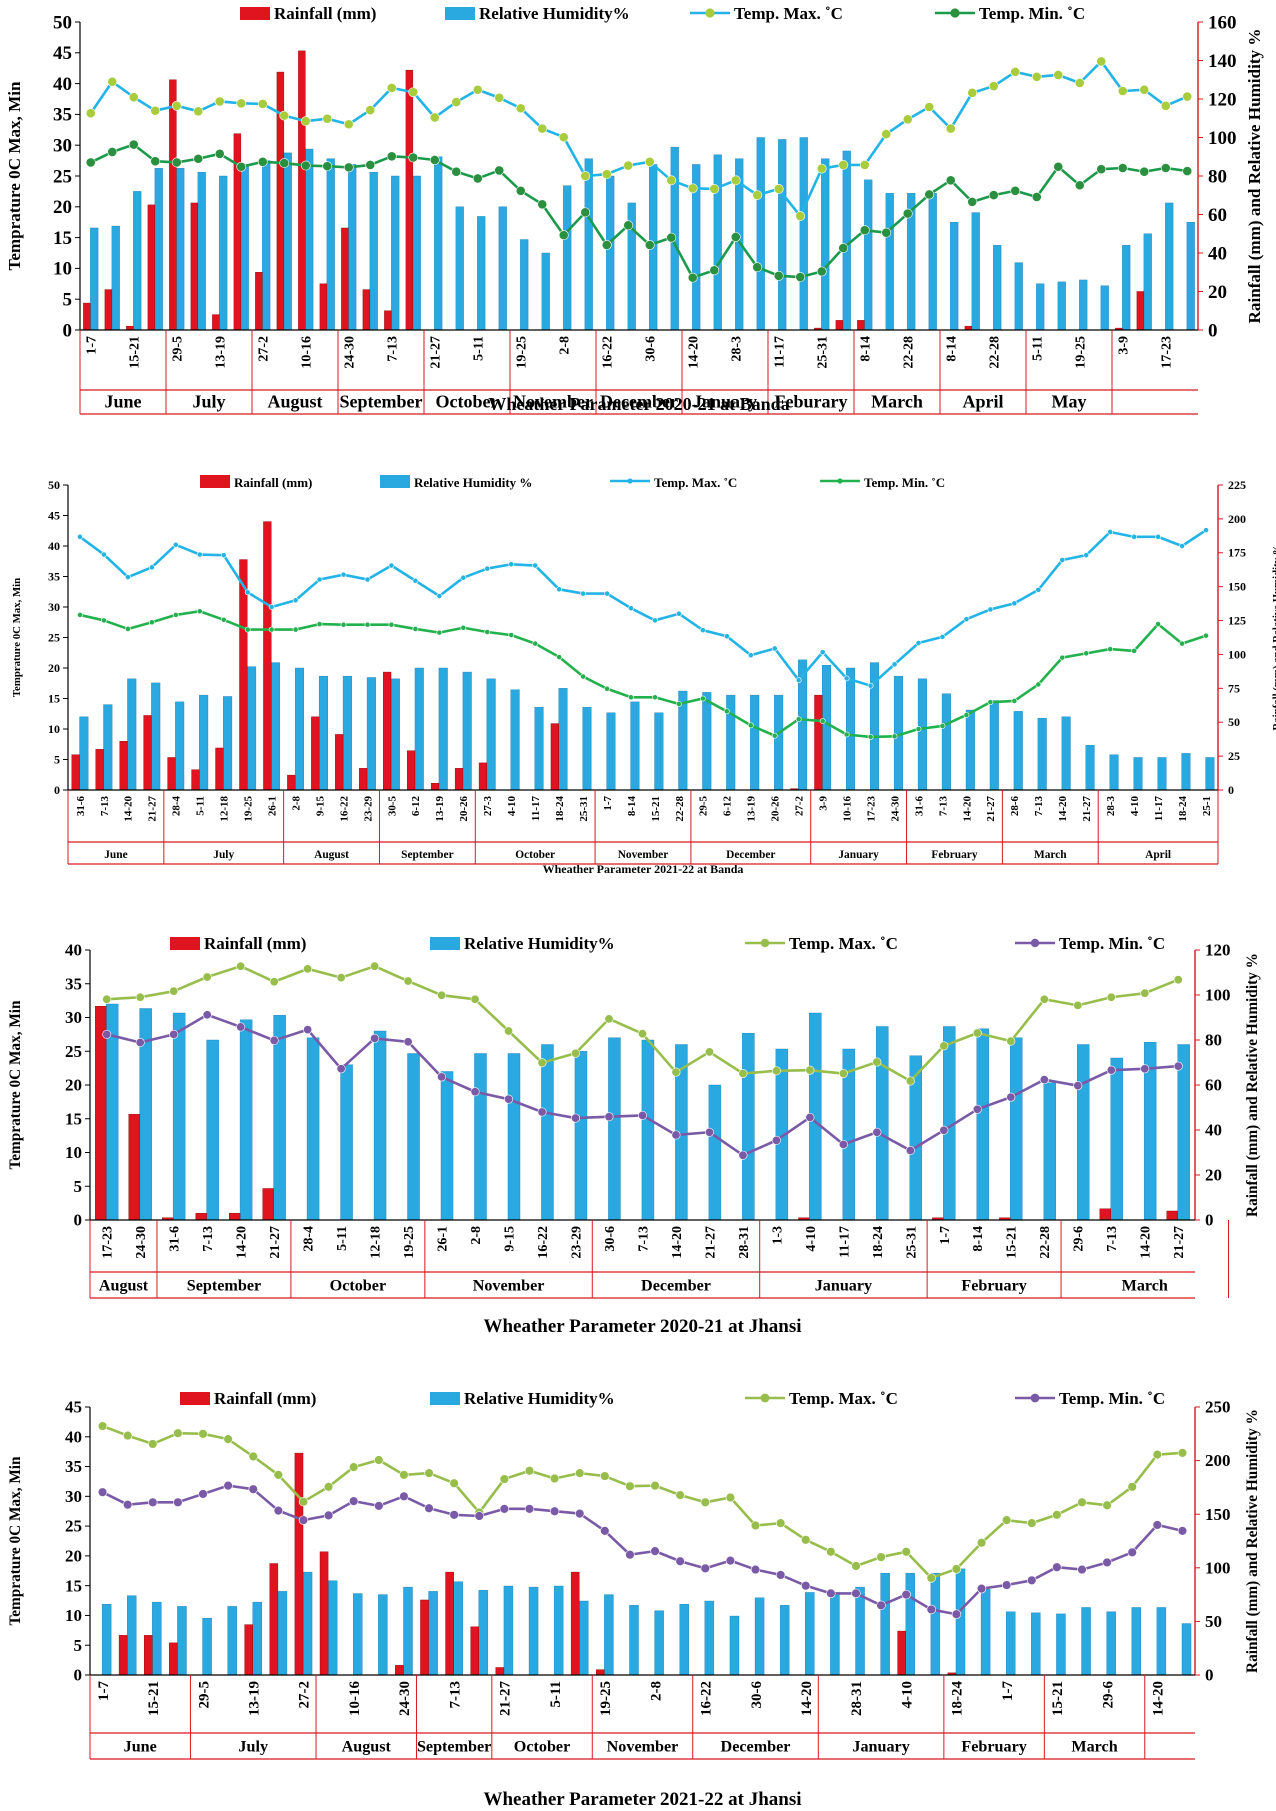 Image resolution: width=1276 pixels, height=1811 pixels. What do you see at coordinates (945, 1235) in the screenshot?
I see `week-tick-label: 1-7` at bounding box center [945, 1235].